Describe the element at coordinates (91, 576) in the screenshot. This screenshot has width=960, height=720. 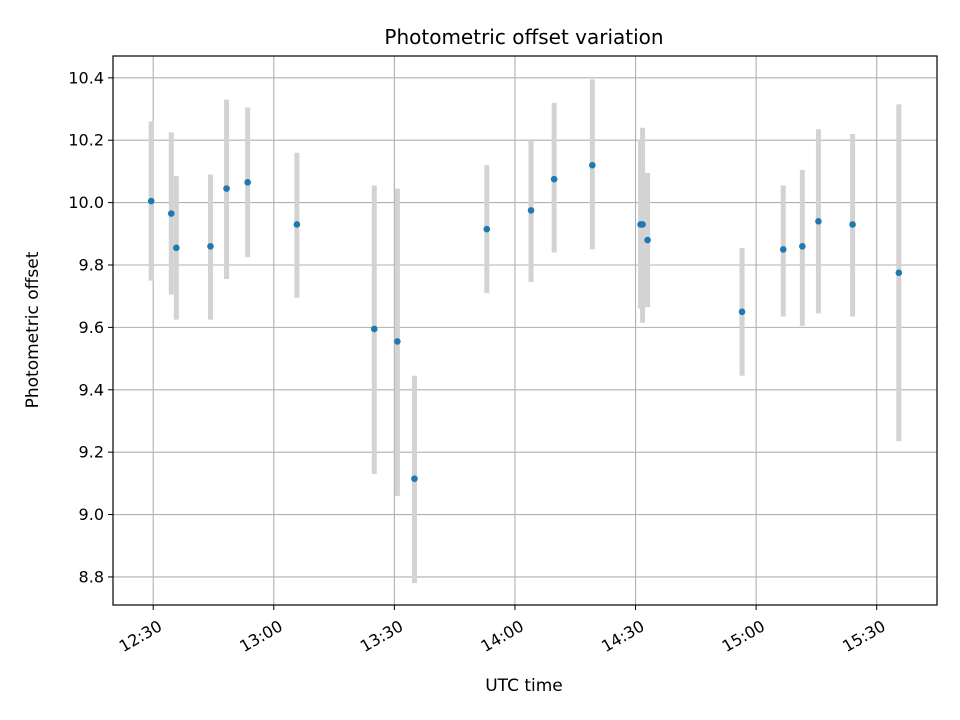
I see `y-tick-label: 8.8` at that location.